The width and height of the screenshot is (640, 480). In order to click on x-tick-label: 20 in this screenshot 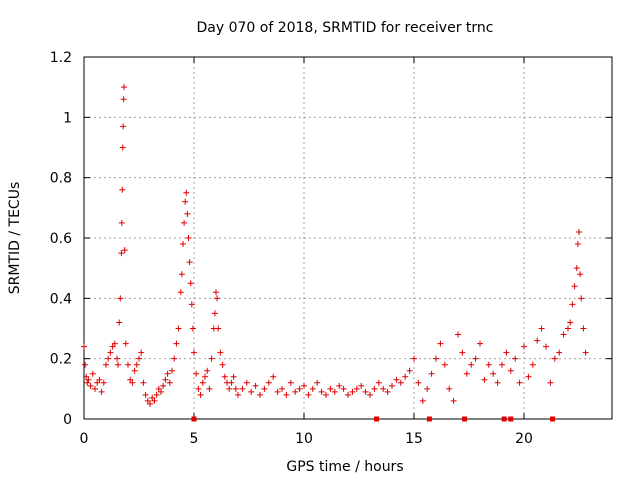, I will do `click(524, 439)`.